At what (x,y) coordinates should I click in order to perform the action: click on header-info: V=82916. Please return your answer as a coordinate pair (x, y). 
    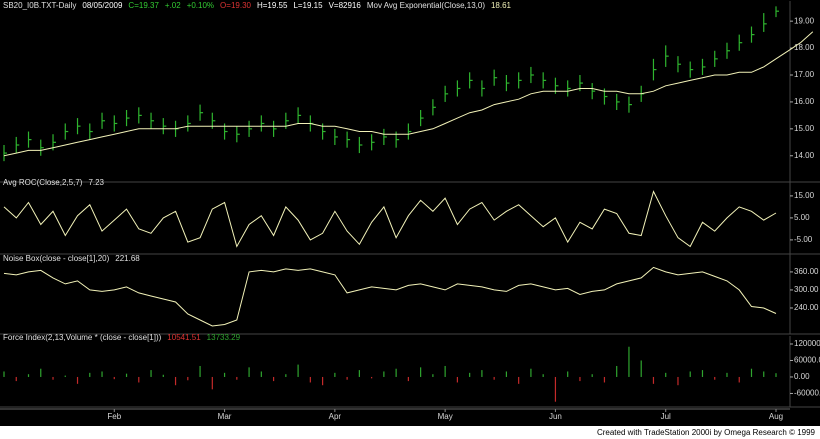
    Looking at the image, I should click on (345, 5).